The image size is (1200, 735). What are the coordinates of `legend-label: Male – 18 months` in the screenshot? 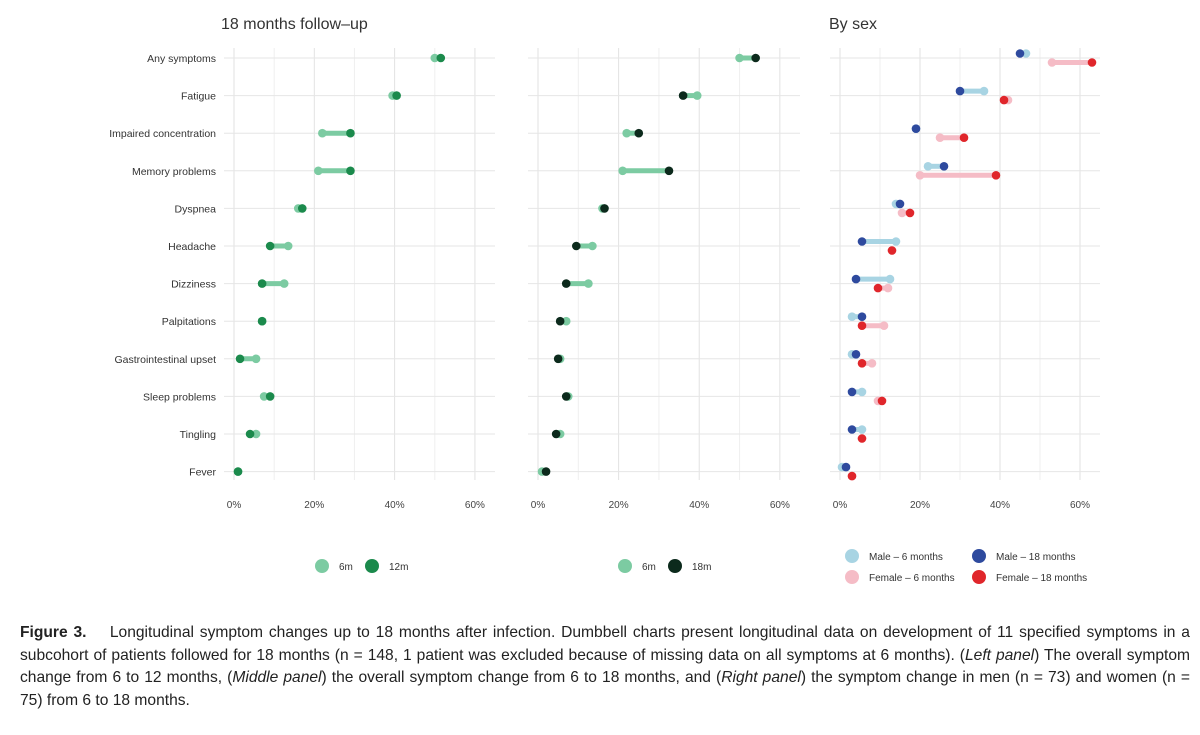 It's located at (1036, 557).